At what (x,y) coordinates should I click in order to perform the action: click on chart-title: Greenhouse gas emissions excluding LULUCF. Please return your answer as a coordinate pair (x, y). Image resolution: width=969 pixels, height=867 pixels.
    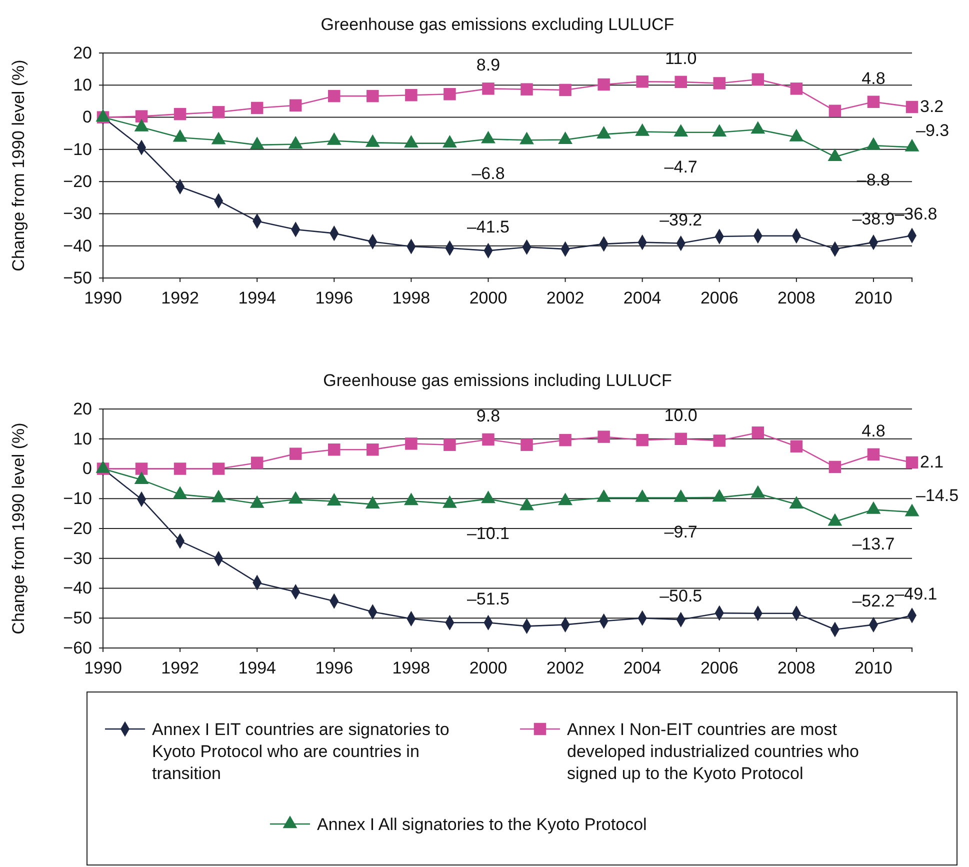
    Looking at the image, I should click on (497, 24).